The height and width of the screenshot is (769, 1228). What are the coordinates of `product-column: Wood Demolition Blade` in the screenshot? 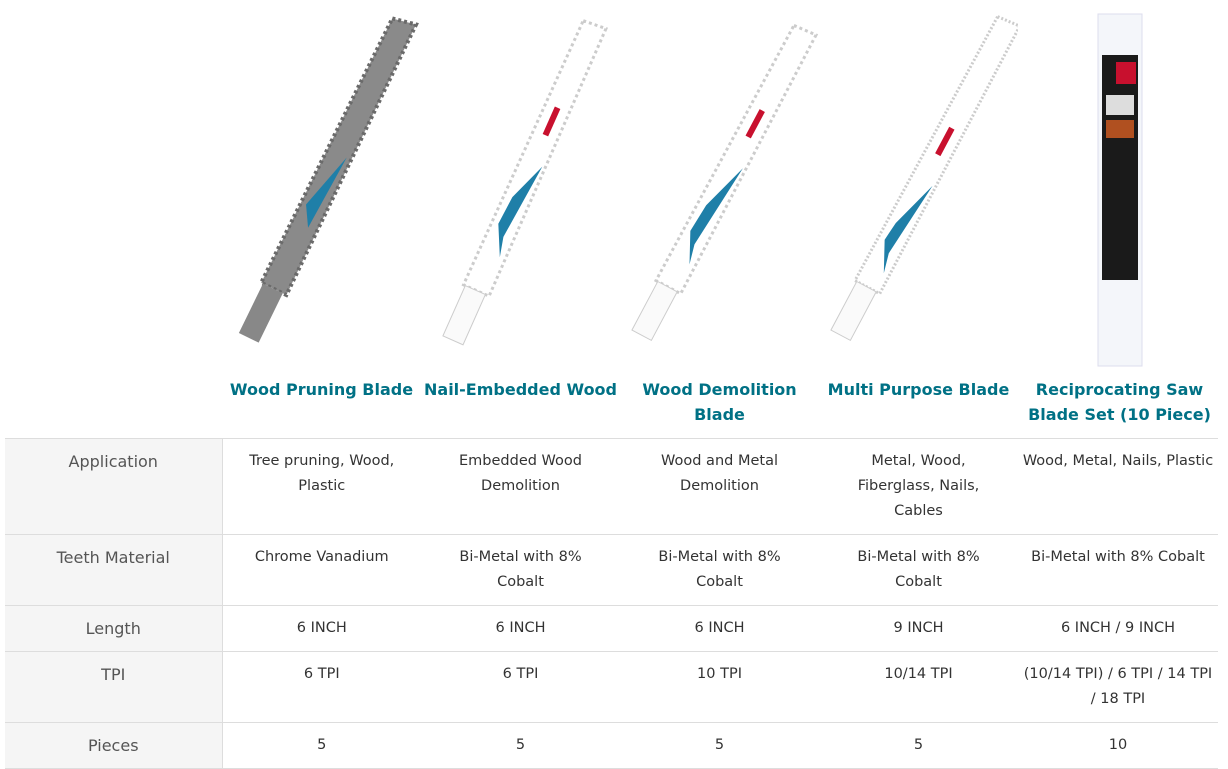 It's located at (719, 219).